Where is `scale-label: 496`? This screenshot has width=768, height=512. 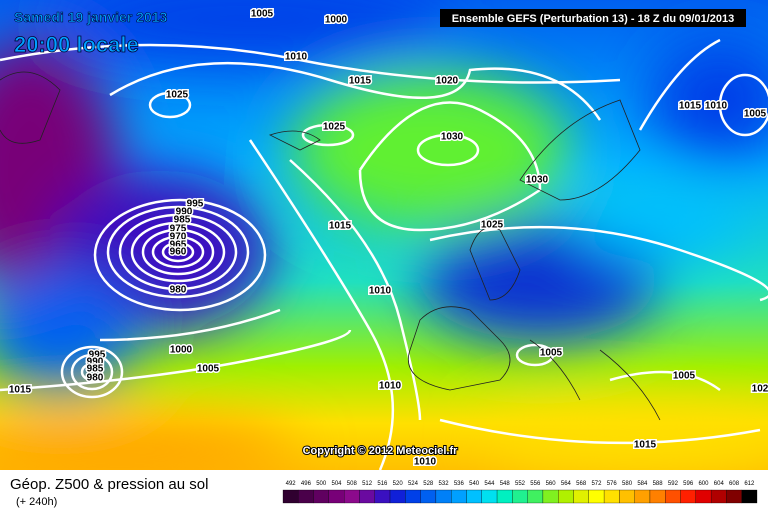 scale-label: 496 is located at coordinates (306, 484).